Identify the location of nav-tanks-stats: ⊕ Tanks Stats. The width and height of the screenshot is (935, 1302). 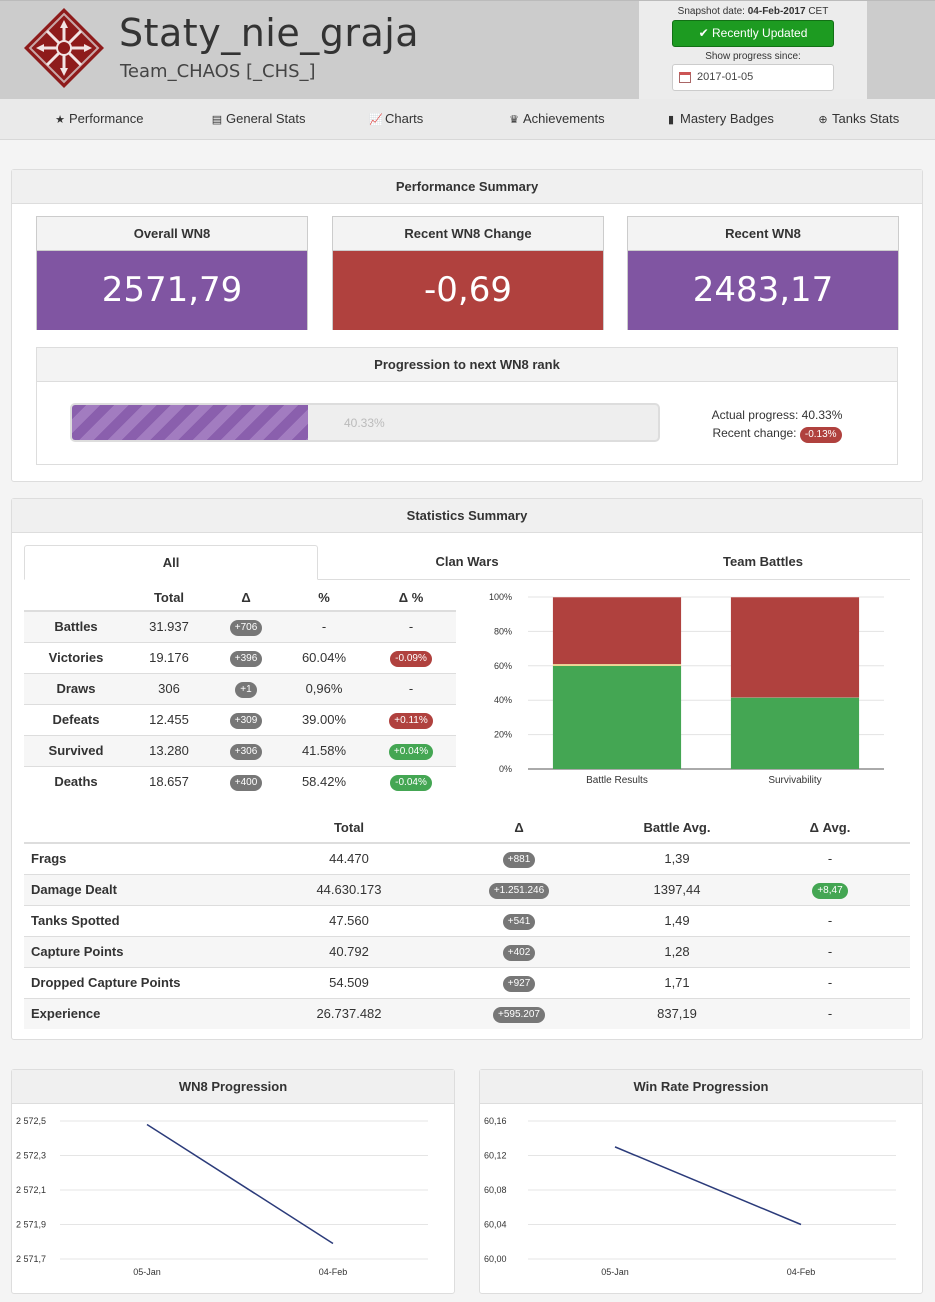
(857, 118).